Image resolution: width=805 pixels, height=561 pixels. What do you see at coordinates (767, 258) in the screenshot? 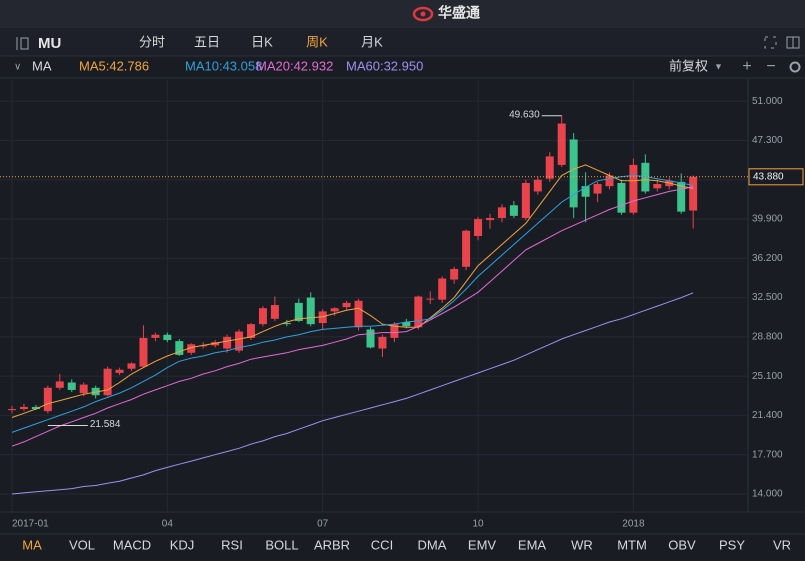
I see `y-tick-label: 36.200` at bounding box center [767, 258].